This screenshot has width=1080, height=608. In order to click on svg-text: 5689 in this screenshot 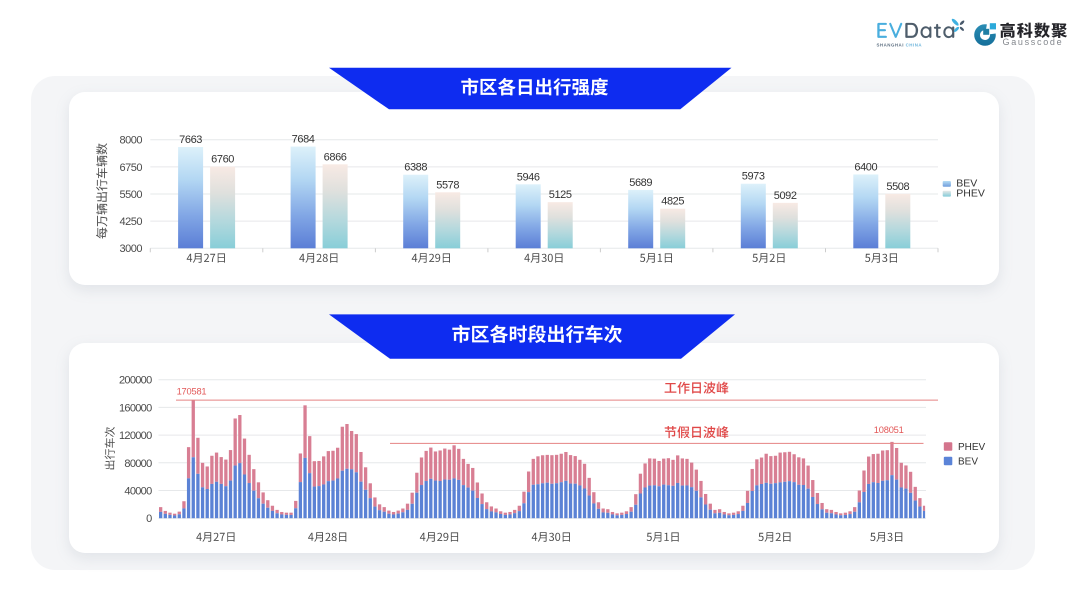, I will do `click(640, 183)`.